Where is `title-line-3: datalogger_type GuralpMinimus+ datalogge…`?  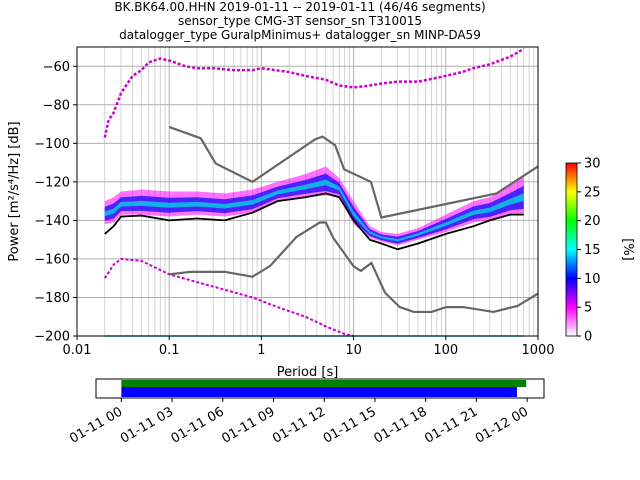 title-line-3: datalogger_type GuralpMinimus+ datalogge… is located at coordinates (300, 35).